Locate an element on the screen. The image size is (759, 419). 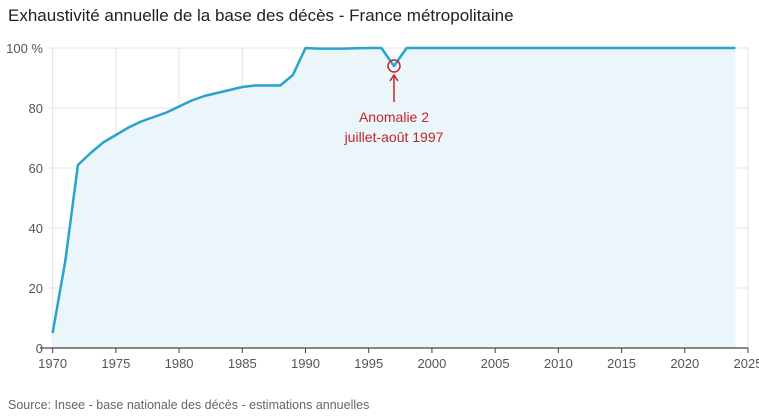
y-tick-label-80: 80 is located at coordinates (36, 108).